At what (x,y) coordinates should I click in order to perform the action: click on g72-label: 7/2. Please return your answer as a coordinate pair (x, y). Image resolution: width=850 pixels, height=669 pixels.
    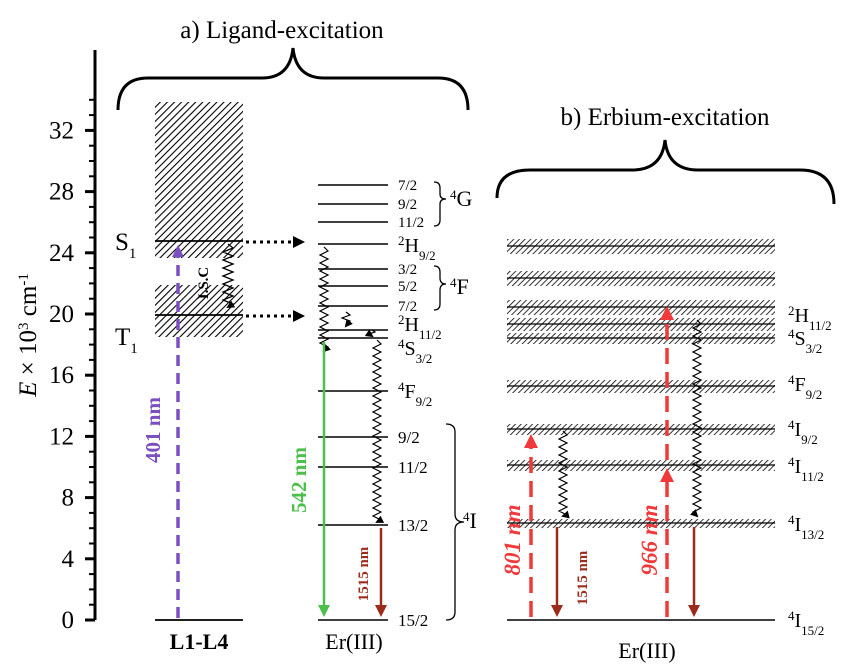
    Looking at the image, I should click on (407, 186).